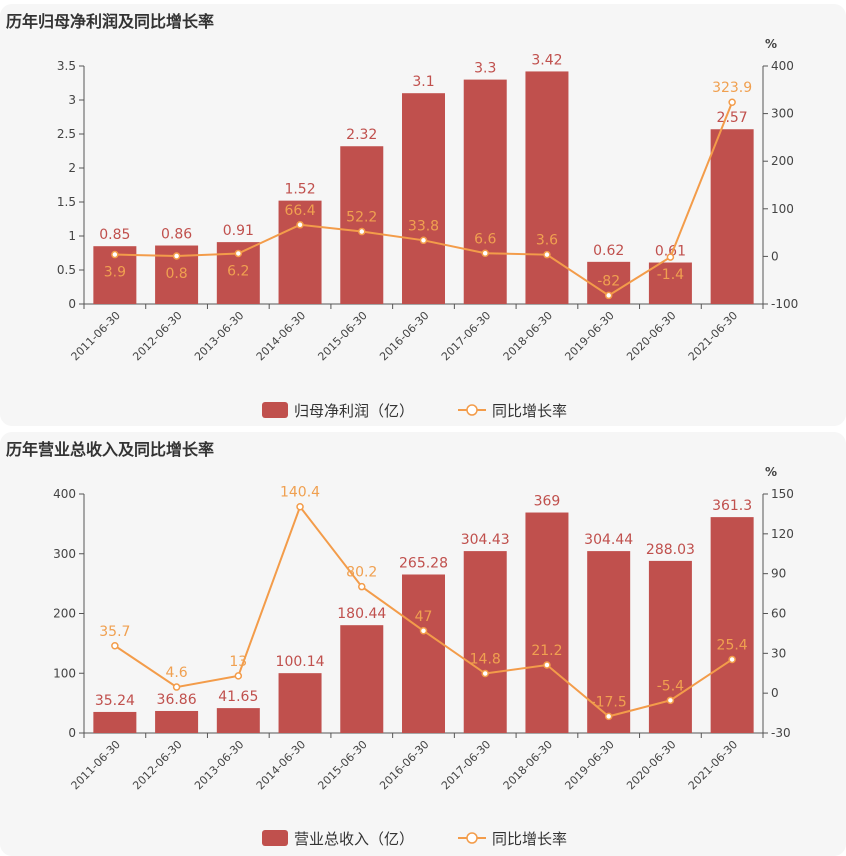 This screenshot has width=846, height=856. What do you see at coordinates (547, 502) in the screenshot?
I see `bar-value-label: 369` at bounding box center [547, 502].